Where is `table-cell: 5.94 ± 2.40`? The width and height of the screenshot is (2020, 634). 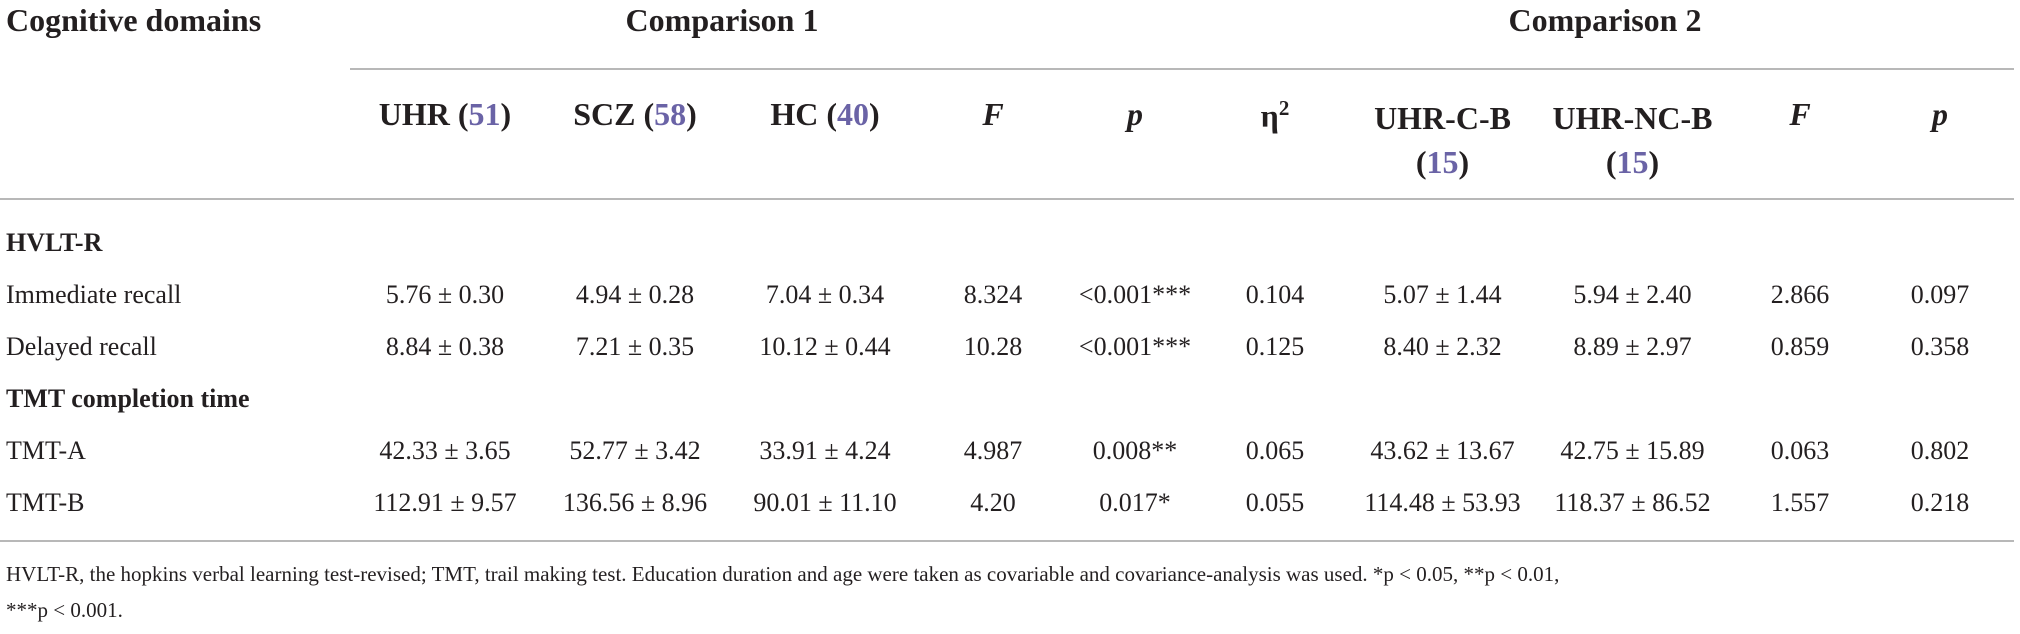
table-cell: 5.94 ± 2.40 is located at coordinates (1632, 294).